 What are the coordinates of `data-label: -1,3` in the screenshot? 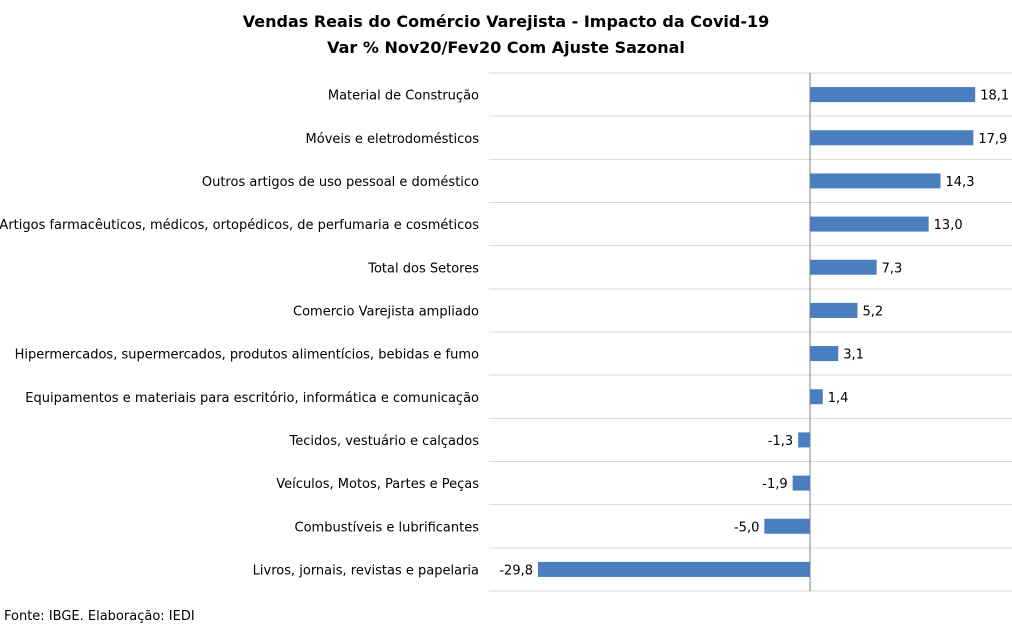 It's located at (780, 441).